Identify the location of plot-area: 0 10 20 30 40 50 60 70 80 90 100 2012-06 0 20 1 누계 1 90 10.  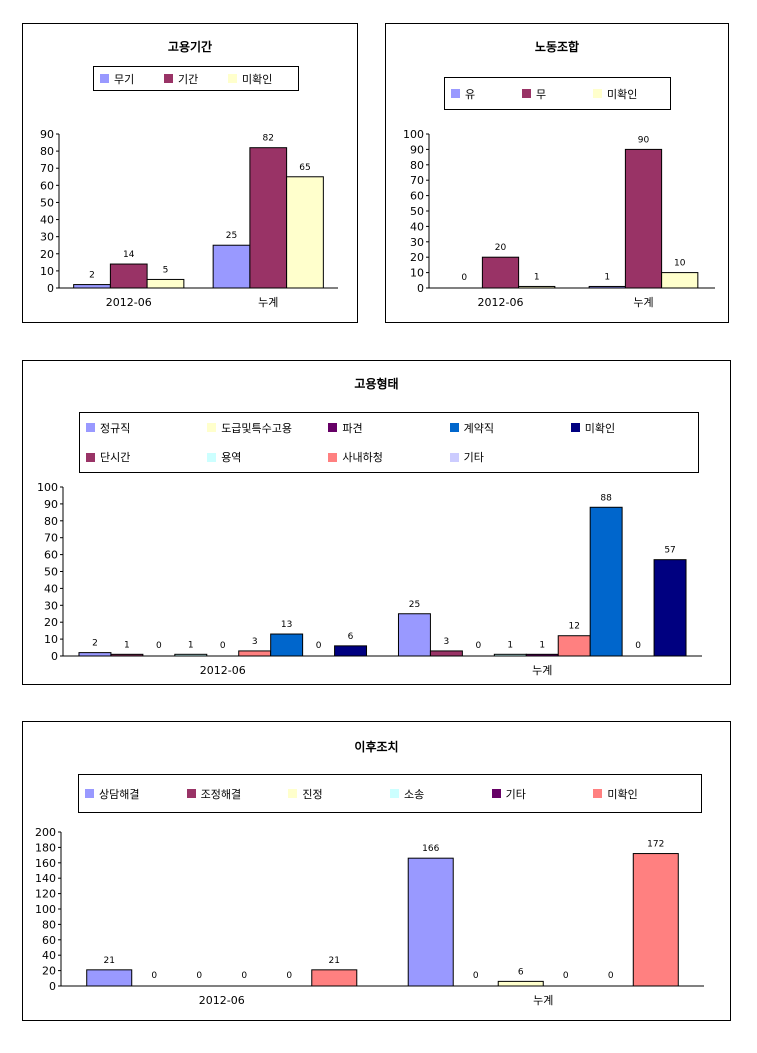
(559, 218).